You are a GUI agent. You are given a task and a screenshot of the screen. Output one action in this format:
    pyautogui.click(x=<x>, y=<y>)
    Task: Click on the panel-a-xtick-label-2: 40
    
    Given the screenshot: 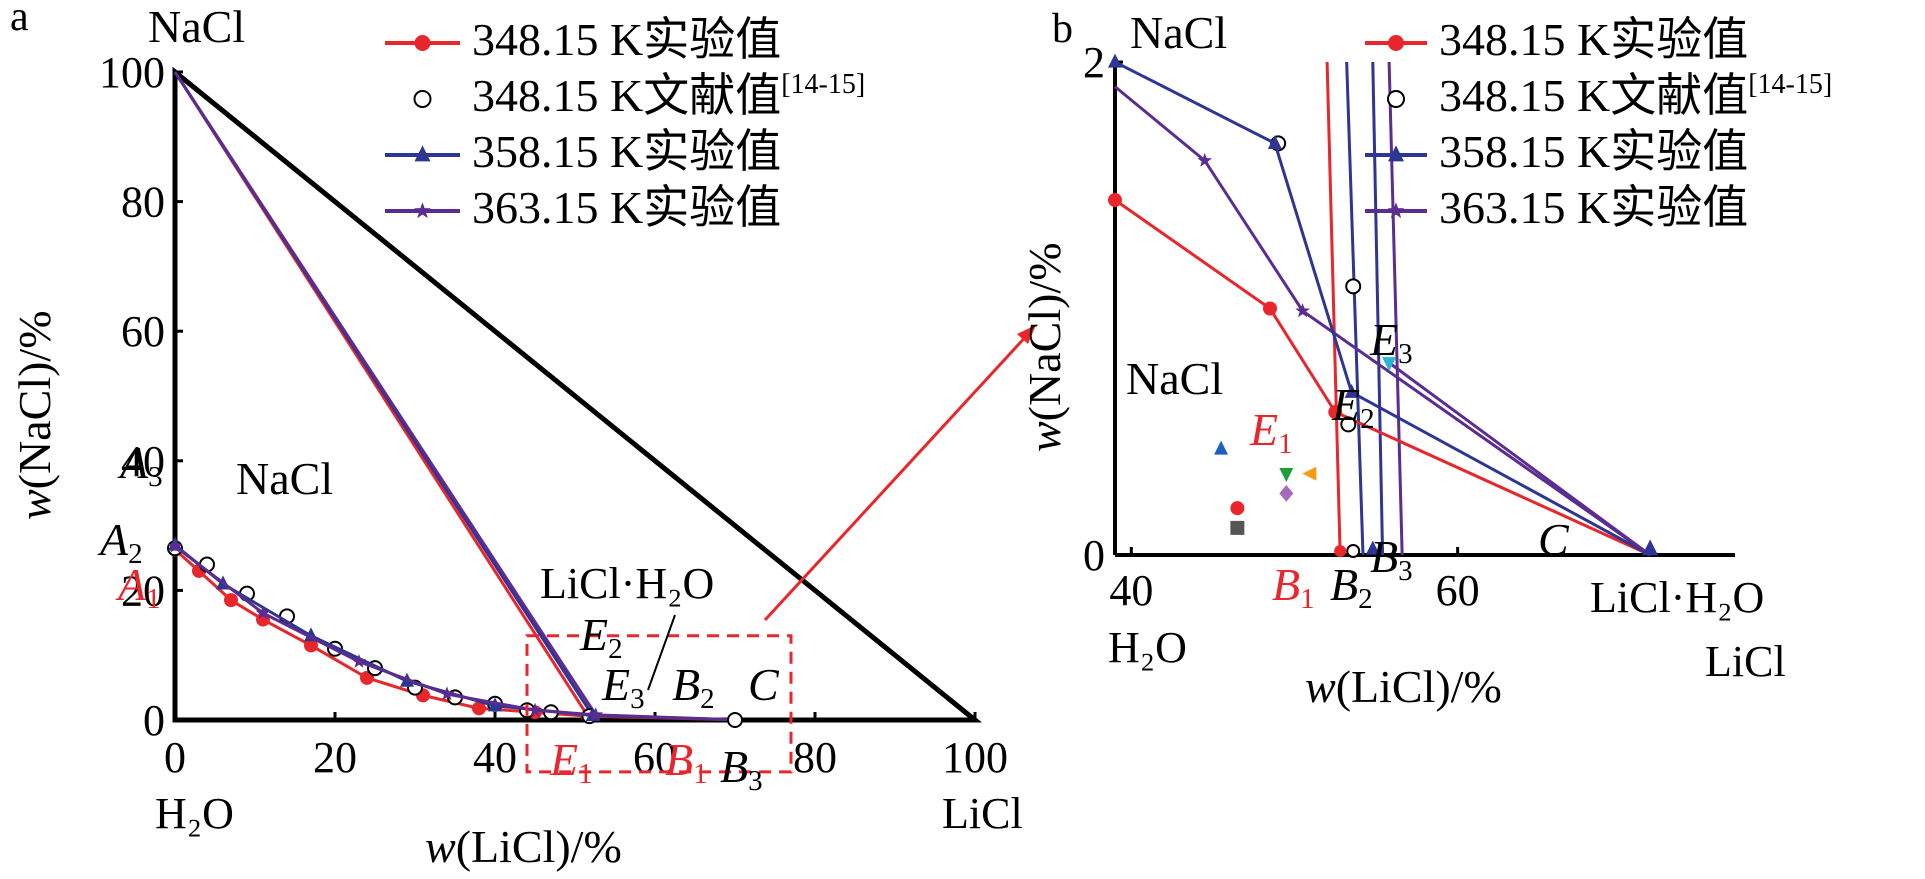 What is the action you would take?
    pyautogui.click(x=495, y=757)
    